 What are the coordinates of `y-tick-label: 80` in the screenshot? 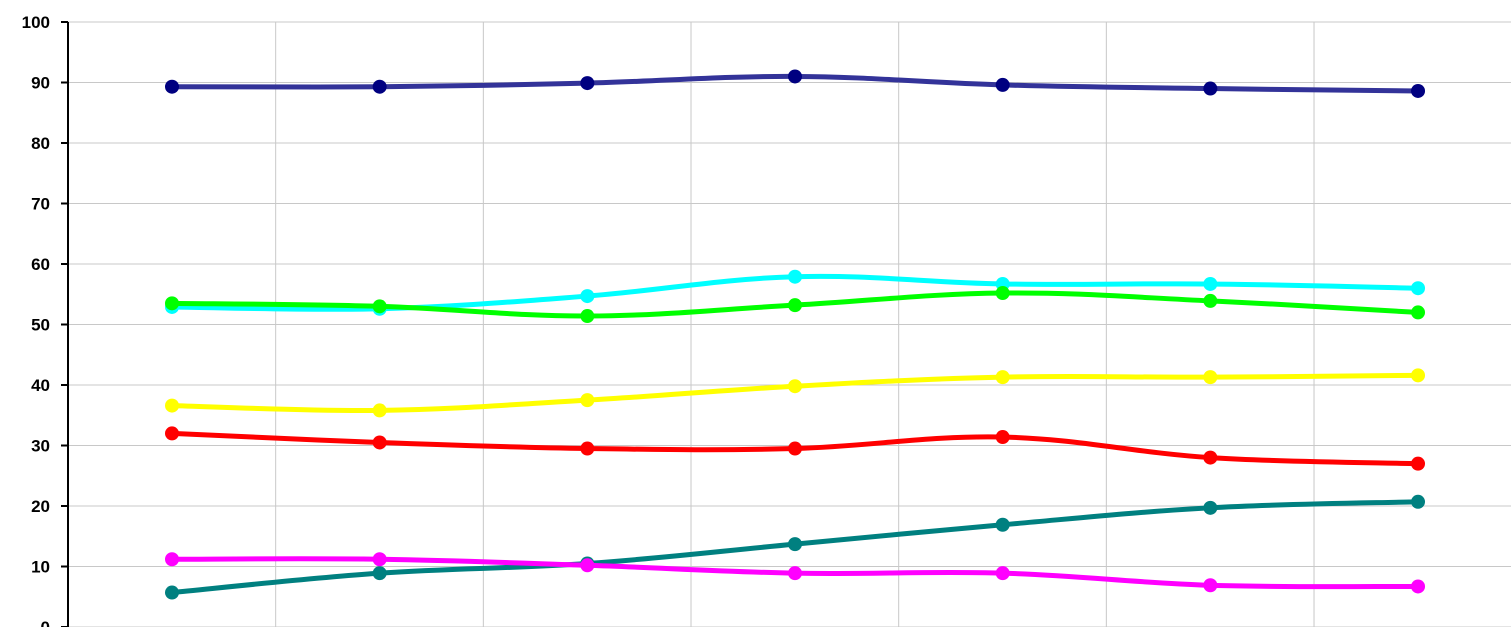 It's located at (40, 143).